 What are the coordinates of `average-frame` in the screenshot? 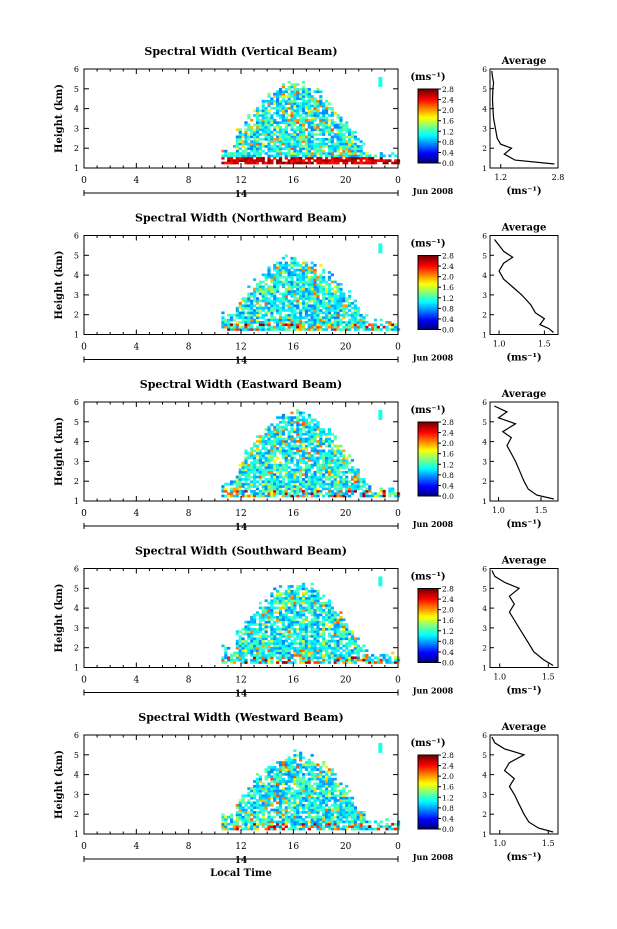 It's located at (524, 451).